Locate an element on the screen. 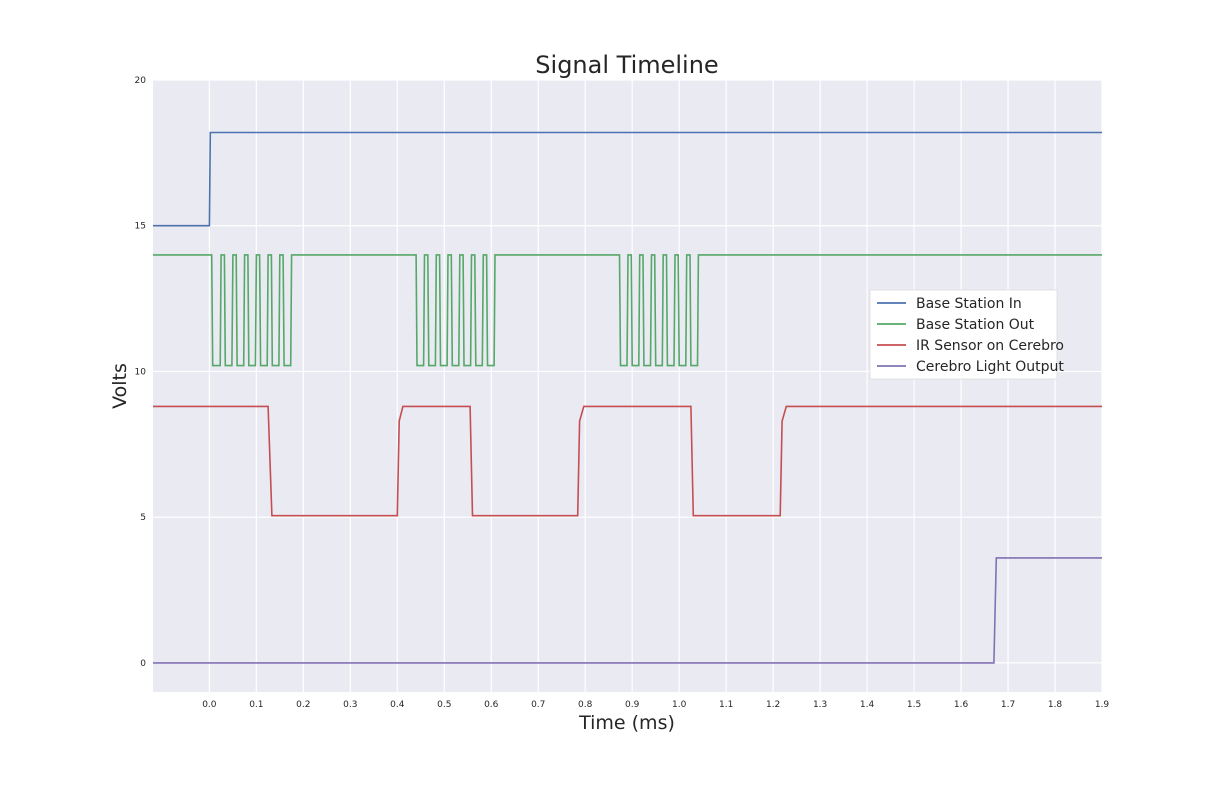  x-tick-label: 0.6 is located at coordinates (491, 705).